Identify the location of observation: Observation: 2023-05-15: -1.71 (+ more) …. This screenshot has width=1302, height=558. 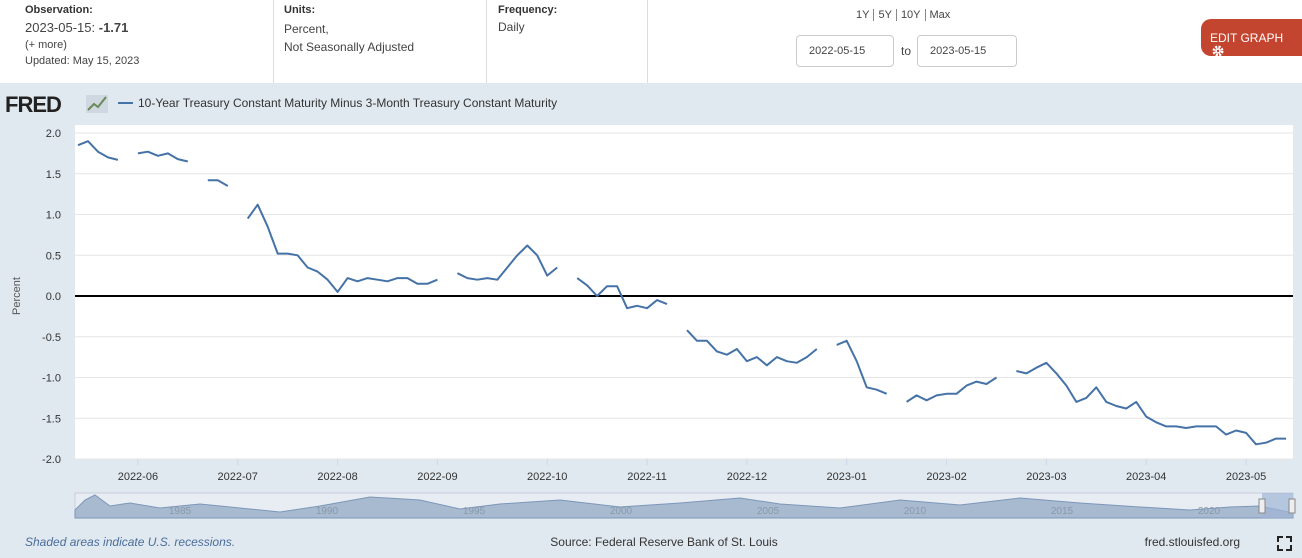
(137, 41).